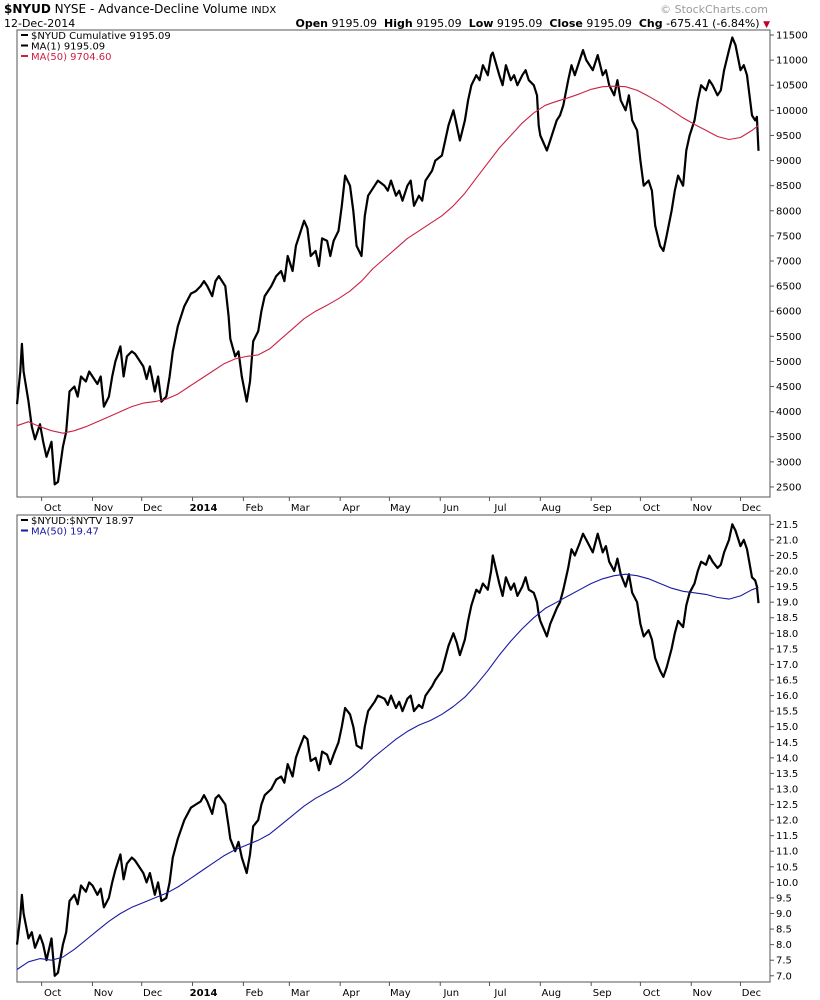  I want to click on close-label: Close, so click(566, 23).